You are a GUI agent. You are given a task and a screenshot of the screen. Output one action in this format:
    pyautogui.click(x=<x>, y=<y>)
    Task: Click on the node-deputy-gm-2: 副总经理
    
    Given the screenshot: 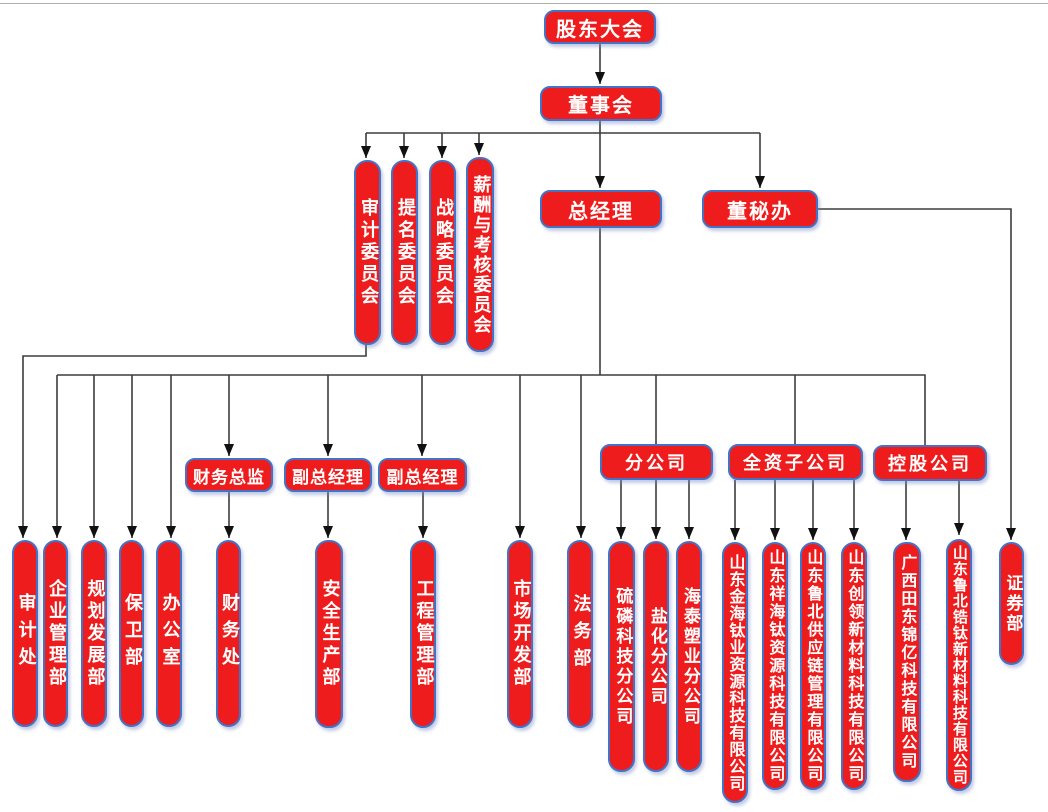 What is the action you would take?
    pyautogui.click(x=422, y=475)
    